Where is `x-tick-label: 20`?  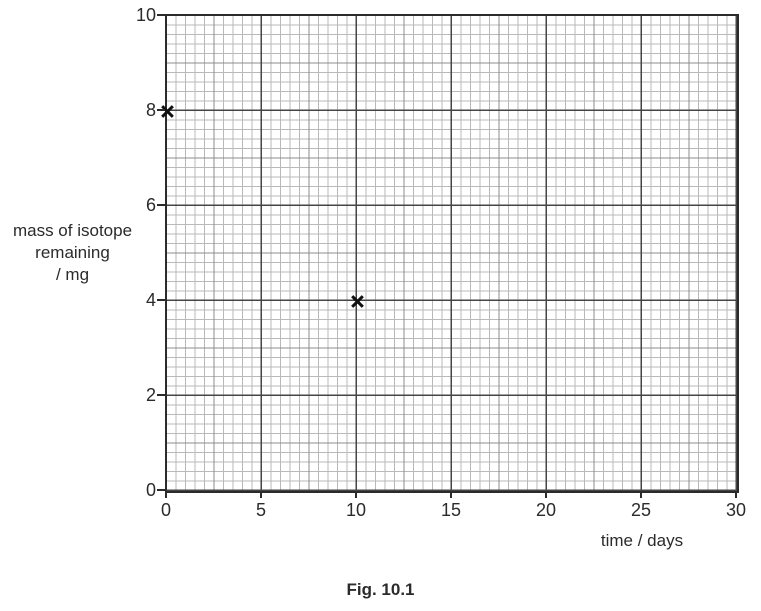
x-tick-label: 20 is located at coordinates (546, 510).